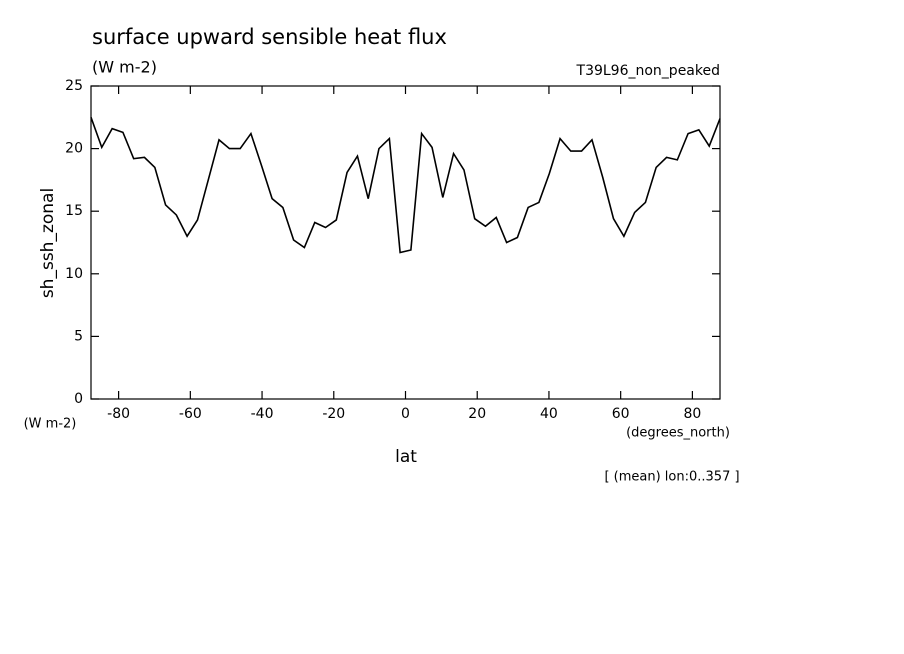  What do you see at coordinates (118, 414) in the screenshot?
I see `x-tick-label: -80` at bounding box center [118, 414].